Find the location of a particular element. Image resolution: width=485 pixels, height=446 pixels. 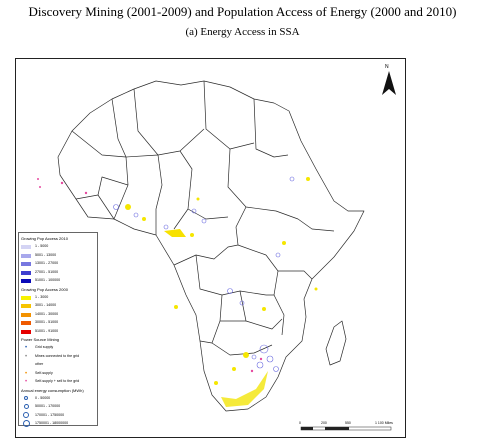

legend-item: 3001 - 14000 is located at coordinates (58, 306).